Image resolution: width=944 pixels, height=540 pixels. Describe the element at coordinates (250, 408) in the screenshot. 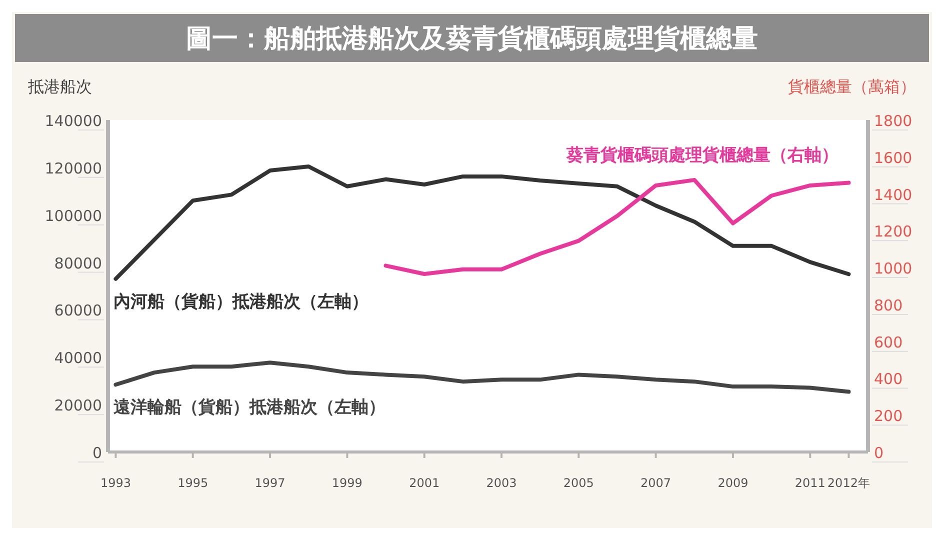

I see `series-label: 遠洋輪船（貨船）抵港船次（左軸）` at that location.